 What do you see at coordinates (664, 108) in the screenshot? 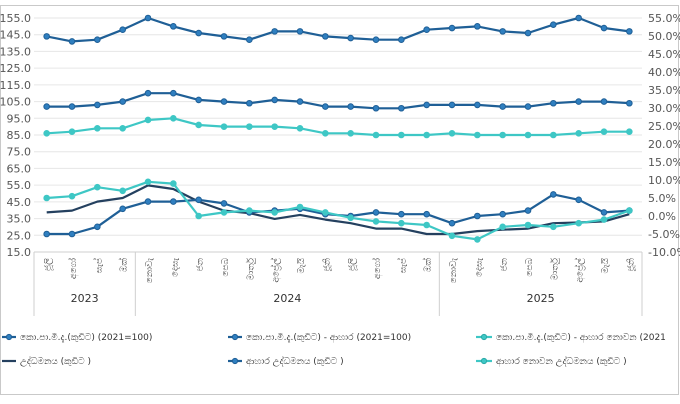
I see `right-tick-label: 30.0%` at bounding box center [664, 108].